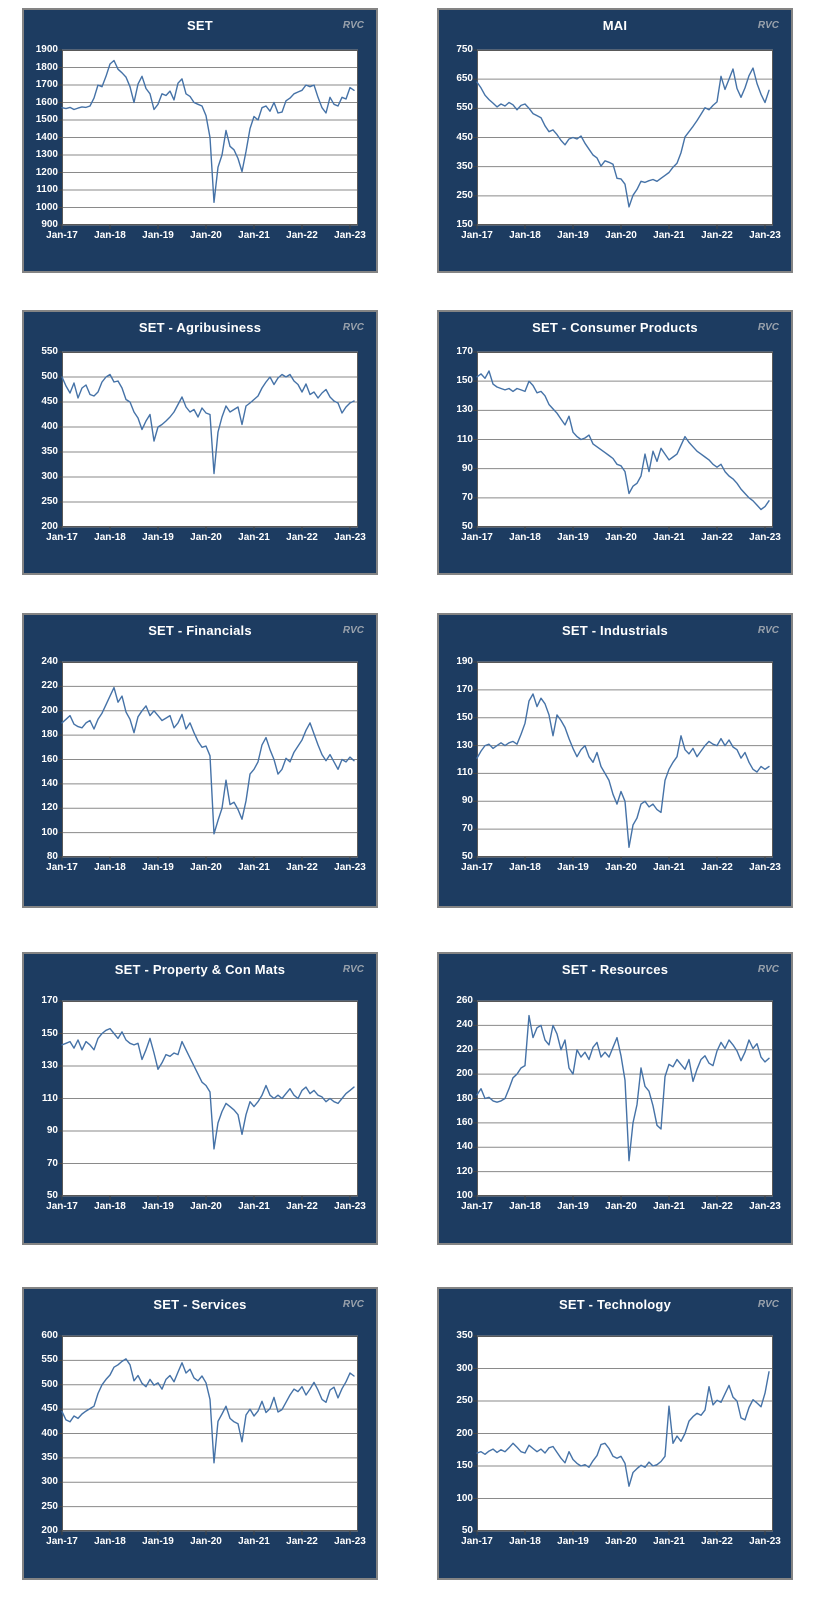  What do you see at coordinates (464, 1049) in the screenshot?
I see `y-axis-label: 220` at bounding box center [464, 1049].